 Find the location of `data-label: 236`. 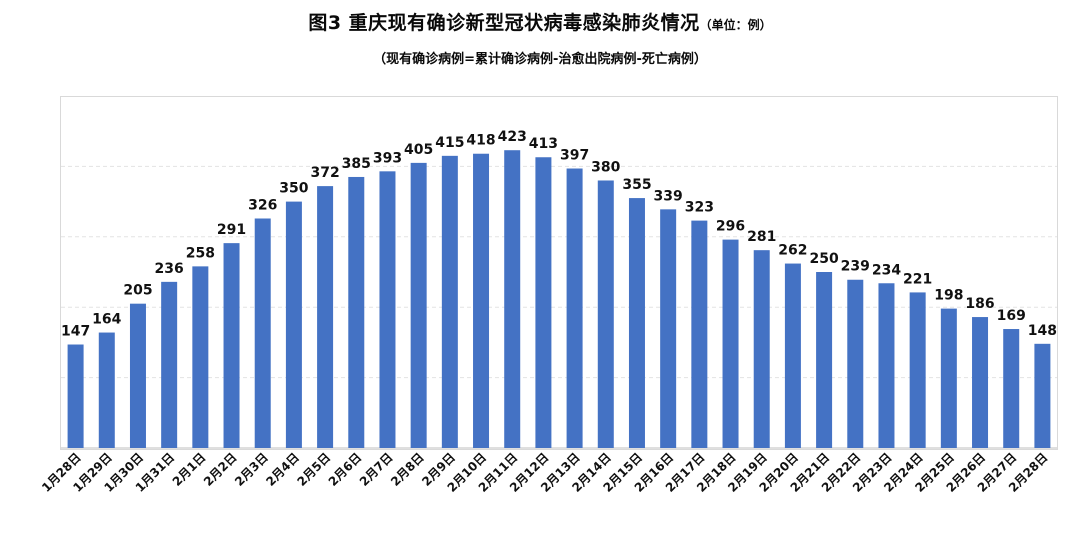

data-label: 236 is located at coordinates (169, 269).